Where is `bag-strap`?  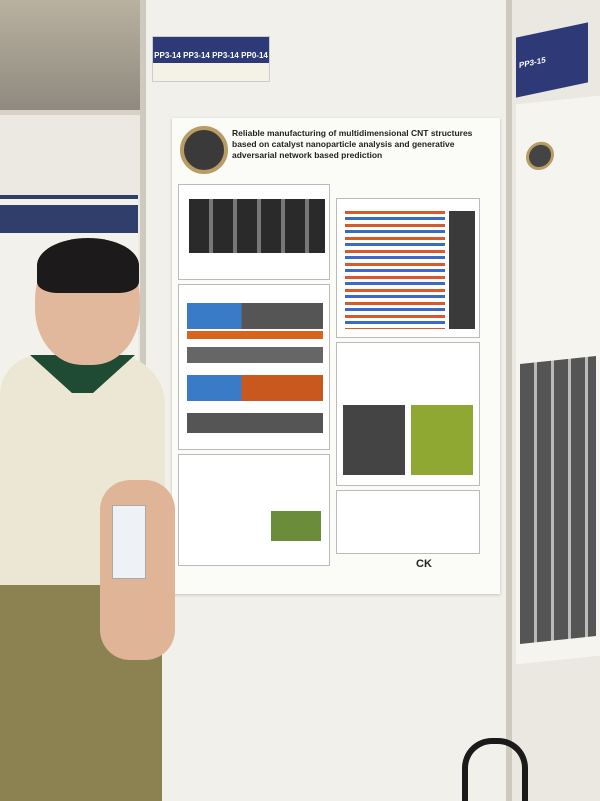 bag-strap is located at coordinates (495, 769).